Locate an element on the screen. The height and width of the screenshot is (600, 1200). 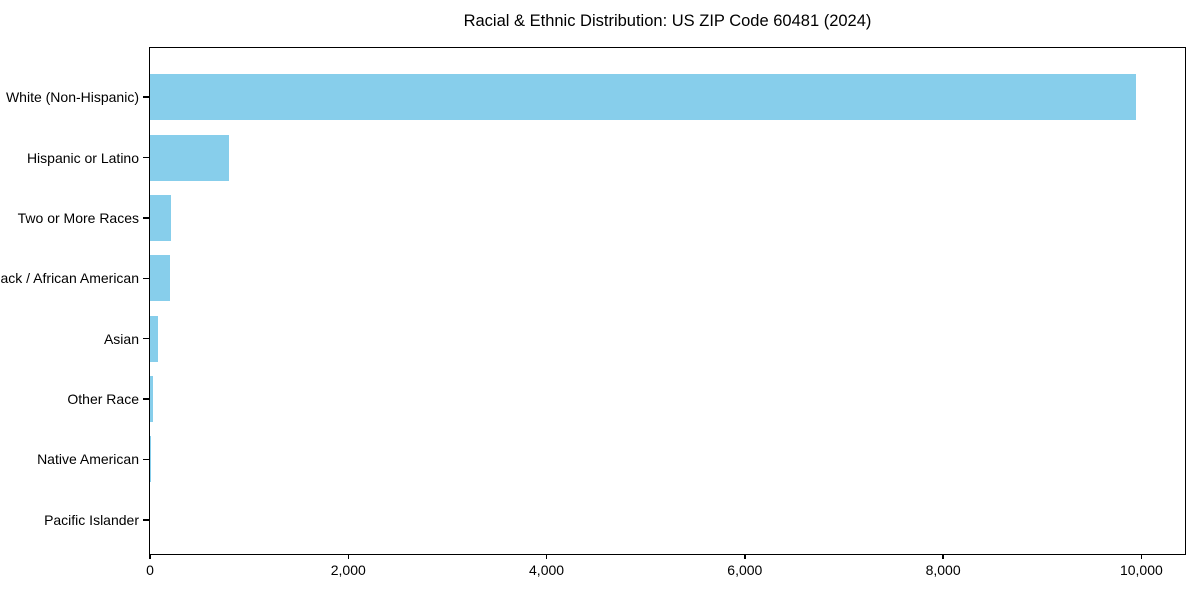
y-axis-label: Hispanic or Latino is located at coordinates (82, 157).